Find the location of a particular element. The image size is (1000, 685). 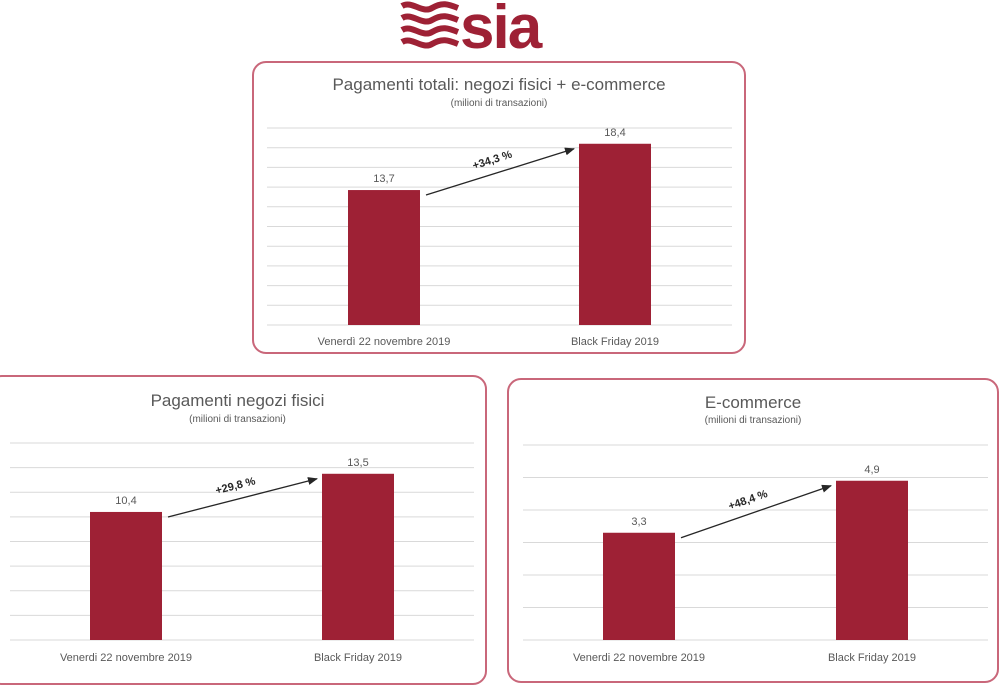

data-label: 13,7 is located at coordinates (383, 179).